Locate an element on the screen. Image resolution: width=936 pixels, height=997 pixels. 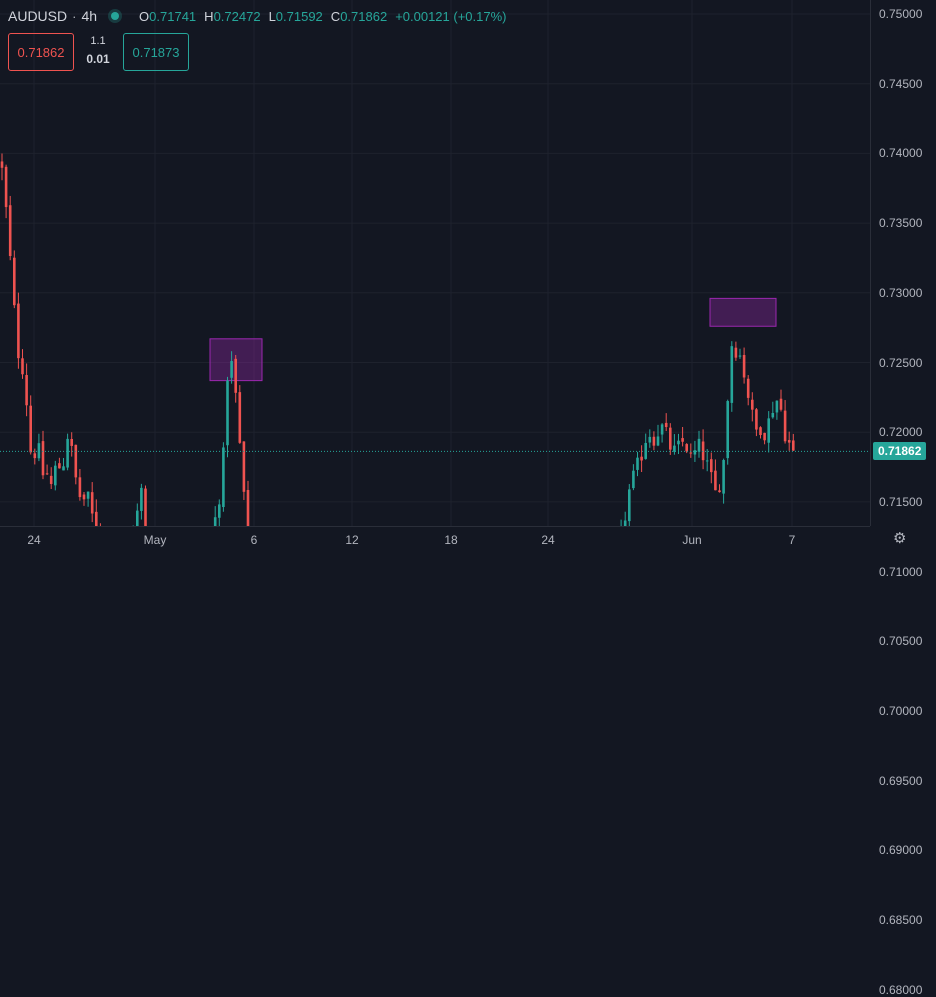
price-tick-label: 0.69000 is located at coordinates (901, 850).